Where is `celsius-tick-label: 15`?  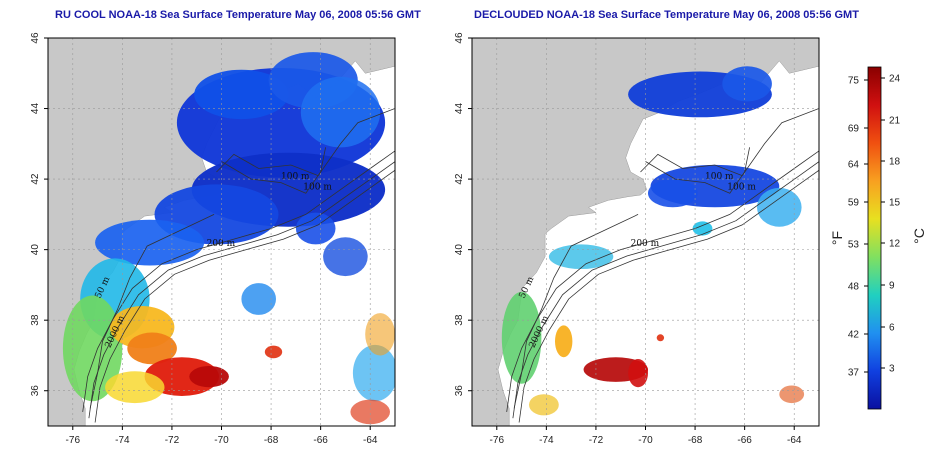 celsius-tick-label: 15 is located at coordinates (895, 203).